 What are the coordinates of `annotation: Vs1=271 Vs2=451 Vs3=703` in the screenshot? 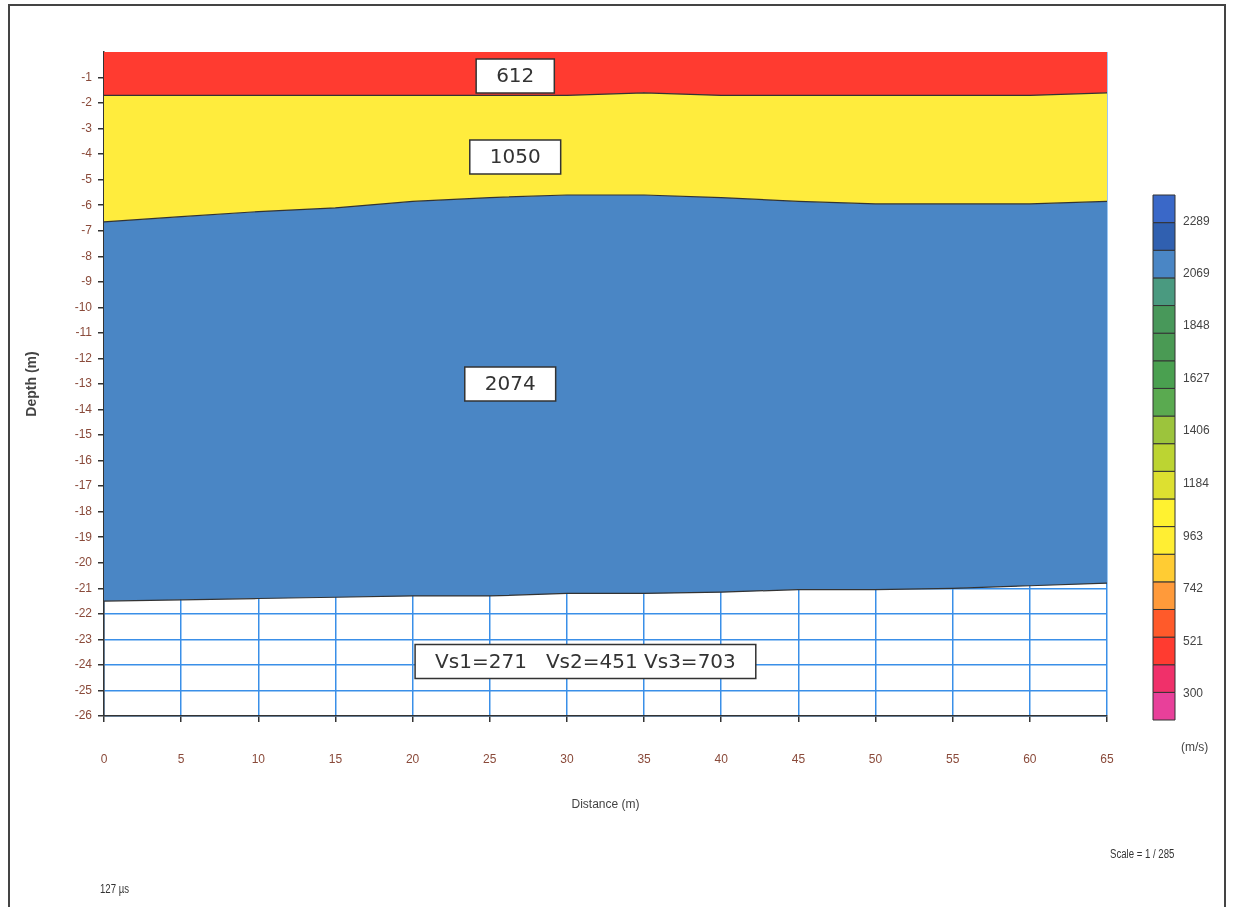 It's located at (585, 660).